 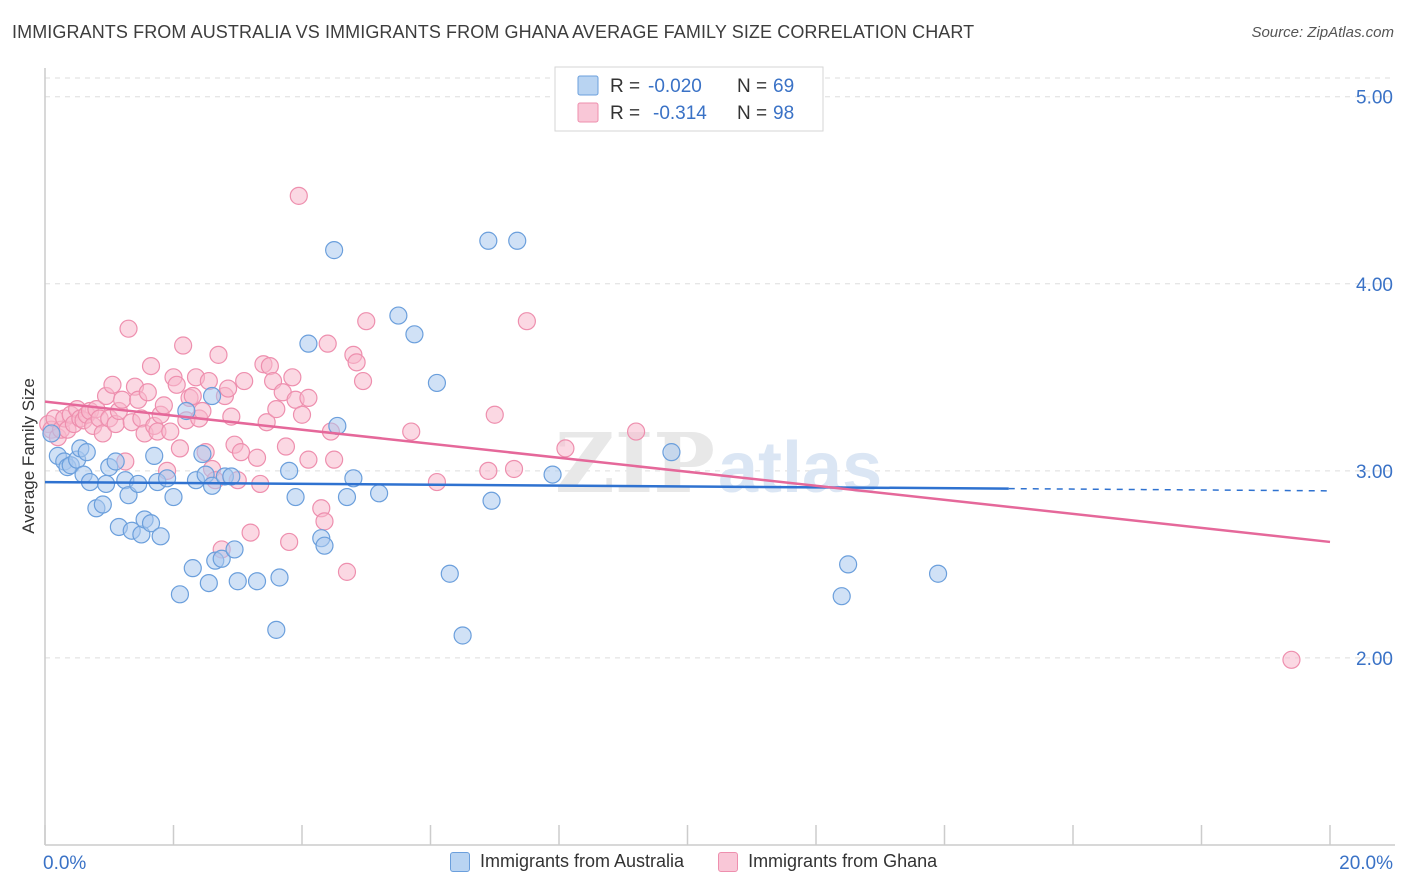 I want to click on legend-n-value-australia: 69, so click(x=783, y=86).